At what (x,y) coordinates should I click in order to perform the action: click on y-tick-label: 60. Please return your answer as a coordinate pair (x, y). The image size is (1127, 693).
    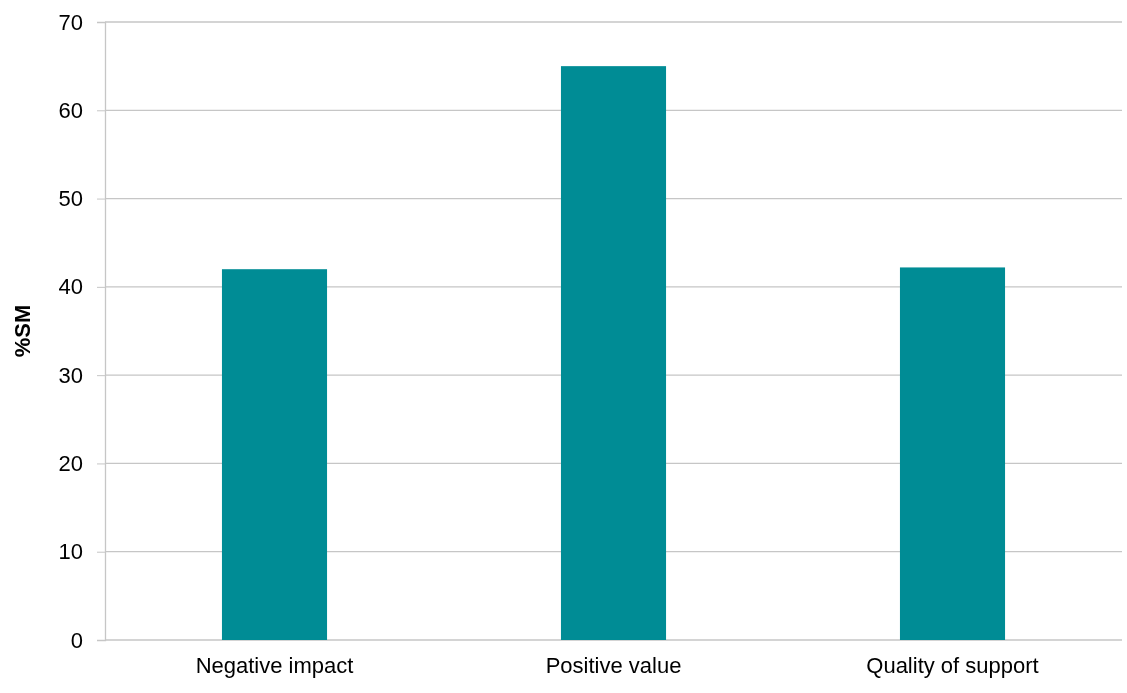
    Looking at the image, I should click on (70, 110).